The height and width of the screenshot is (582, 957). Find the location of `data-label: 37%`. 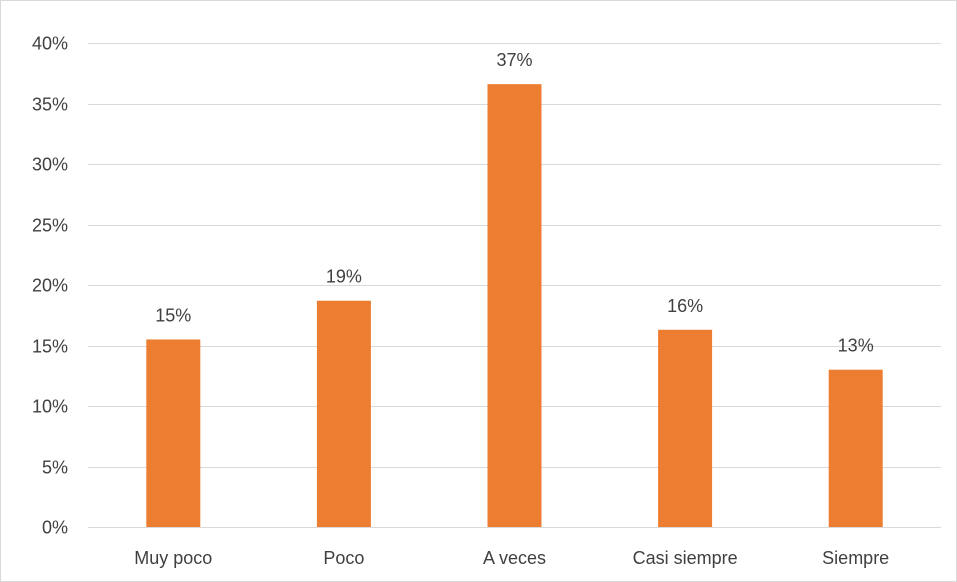

data-label: 37% is located at coordinates (514, 60).